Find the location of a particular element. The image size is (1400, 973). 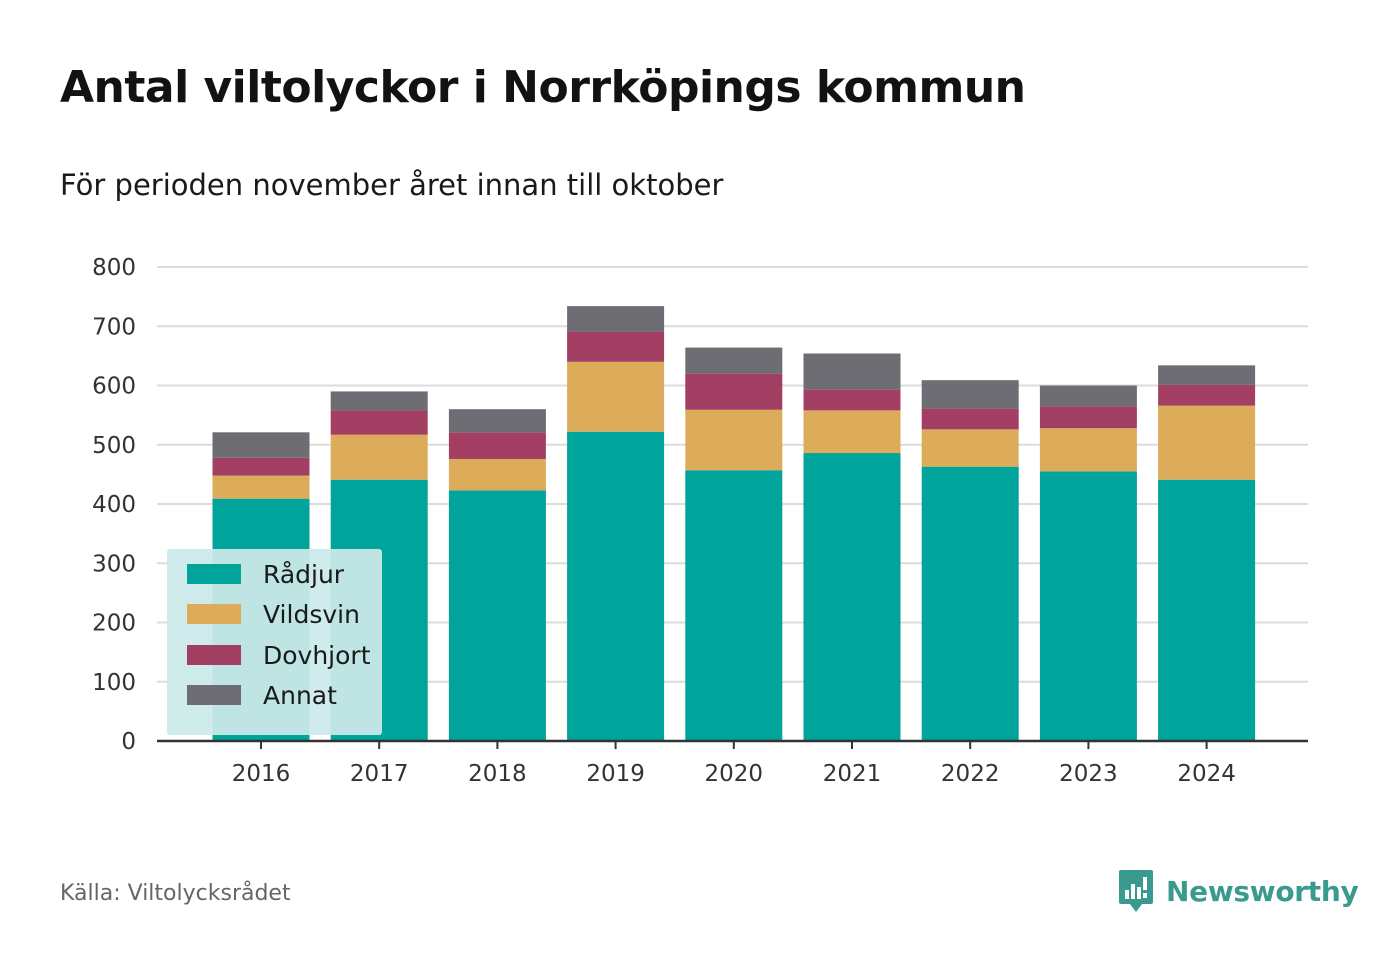

bar-segment-annat-2020 is located at coordinates (734, 360).